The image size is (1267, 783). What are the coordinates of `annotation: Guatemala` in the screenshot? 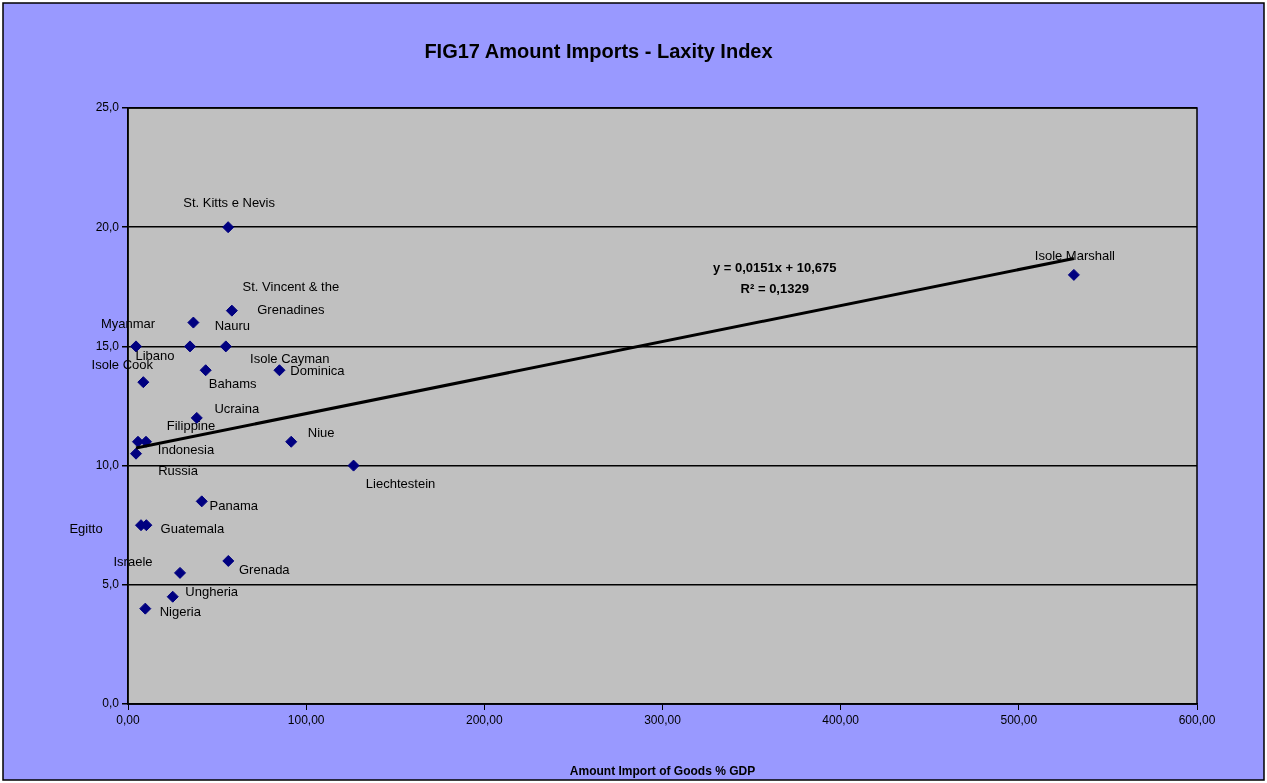 It's located at (192, 528).